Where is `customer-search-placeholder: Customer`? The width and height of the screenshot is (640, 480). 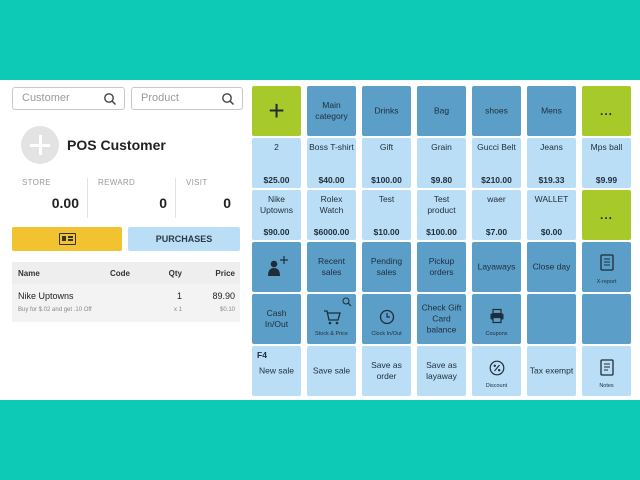 customer-search-placeholder: Customer is located at coordinates (46, 98).